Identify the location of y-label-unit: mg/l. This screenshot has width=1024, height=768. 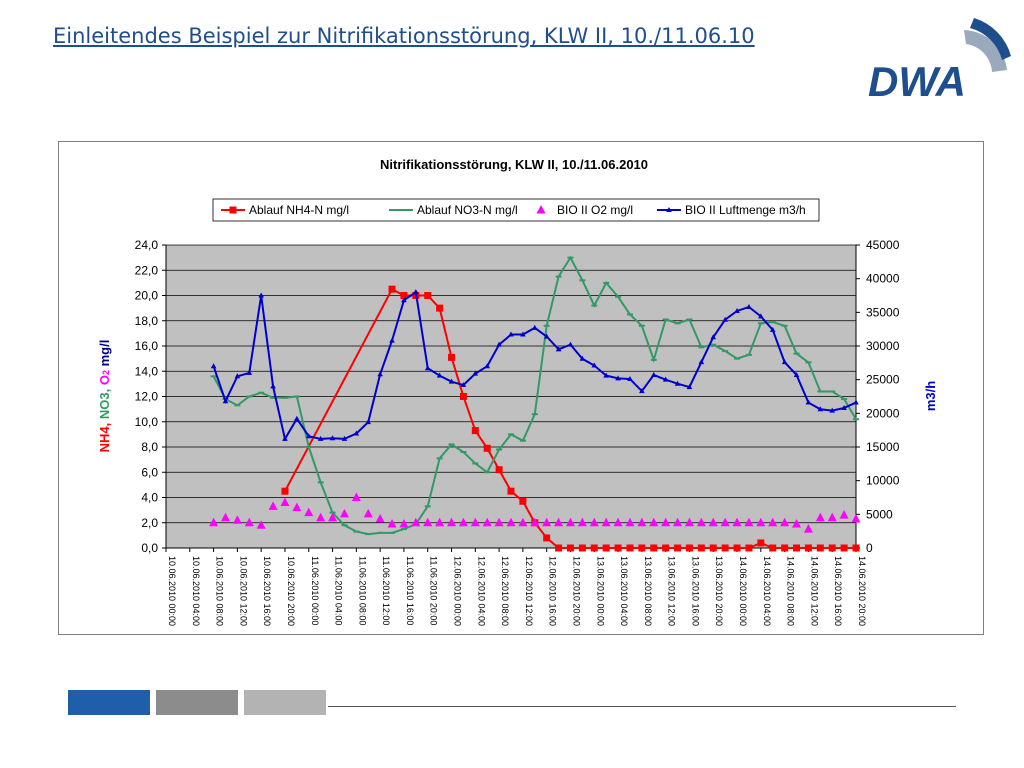
(104, 355).